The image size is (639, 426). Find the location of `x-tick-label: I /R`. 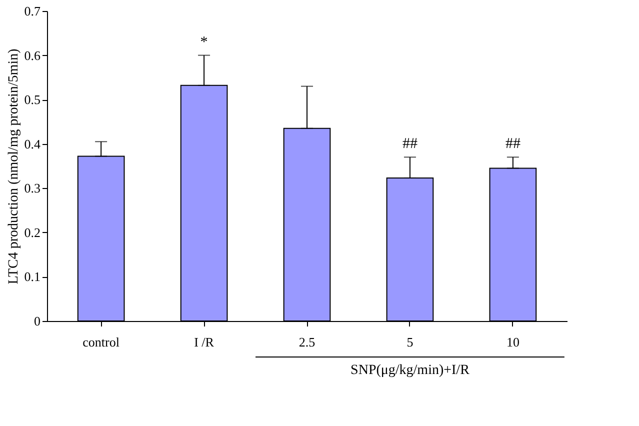

x-tick-label: I /R is located at coordinates (204, 342).